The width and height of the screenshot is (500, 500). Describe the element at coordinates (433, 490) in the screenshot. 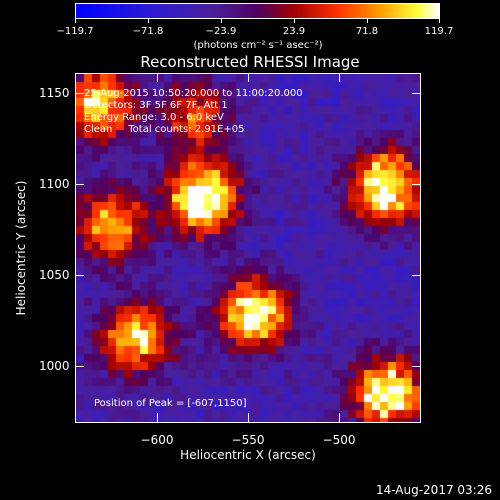

I see `timestamp: 14-Aug-2017 03:26` at that location.